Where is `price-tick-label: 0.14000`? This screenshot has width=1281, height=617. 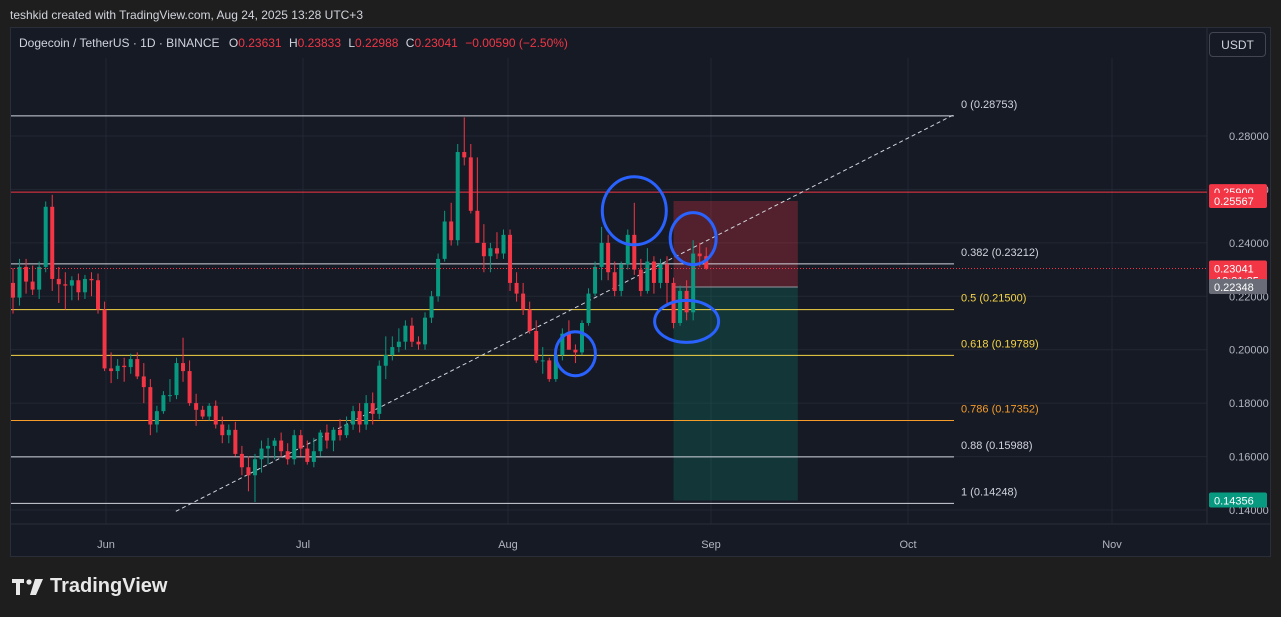
price-tick-label: 0.14000 is located at coordinates (1249, 511).